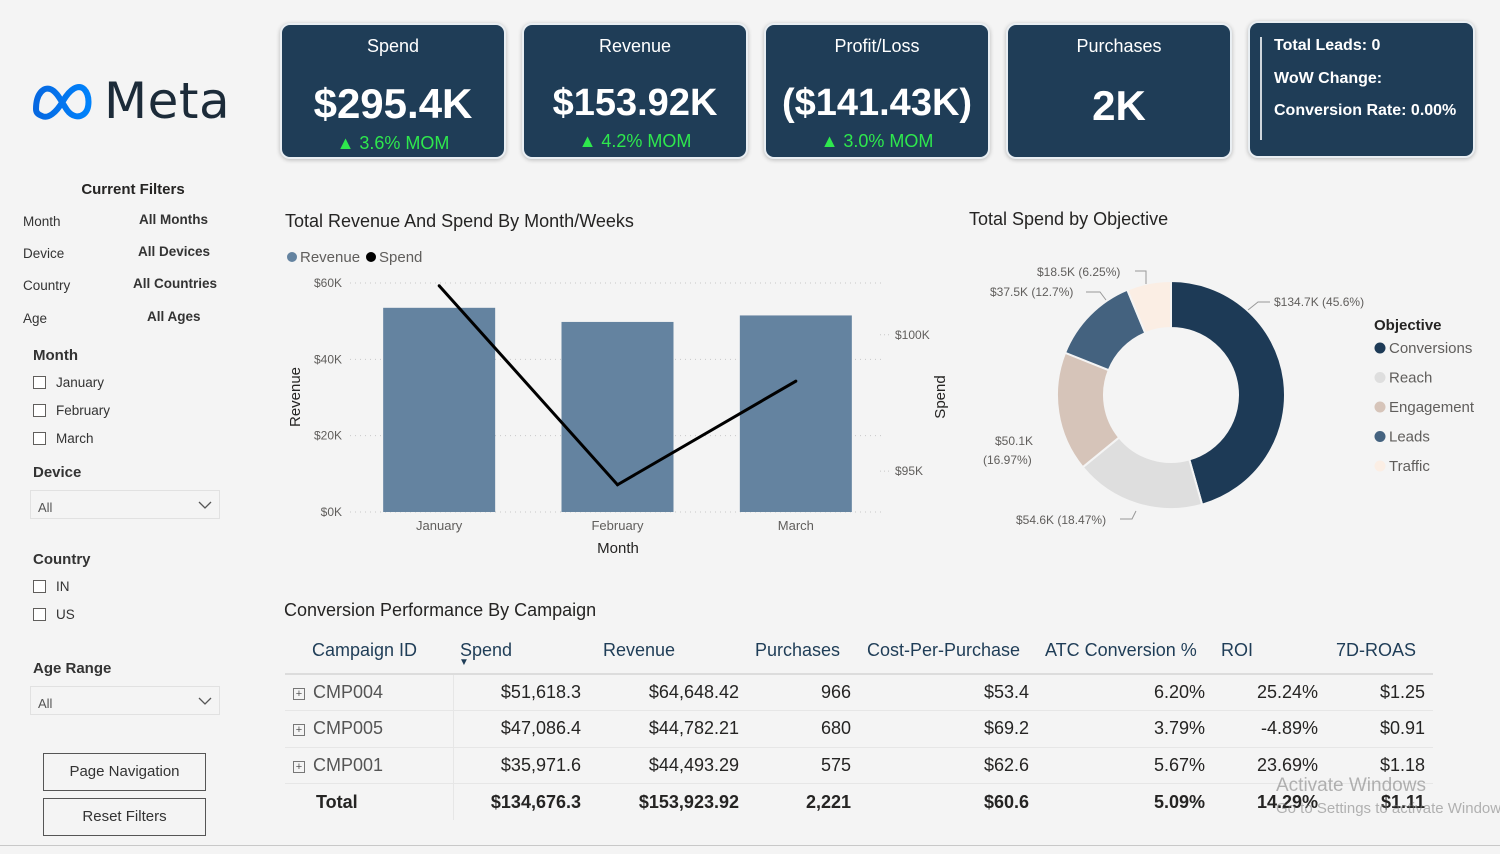 This screenshot has height=854, width=1500. I want to click on legend-label-engagement: Engagement, so click(1432, 407).